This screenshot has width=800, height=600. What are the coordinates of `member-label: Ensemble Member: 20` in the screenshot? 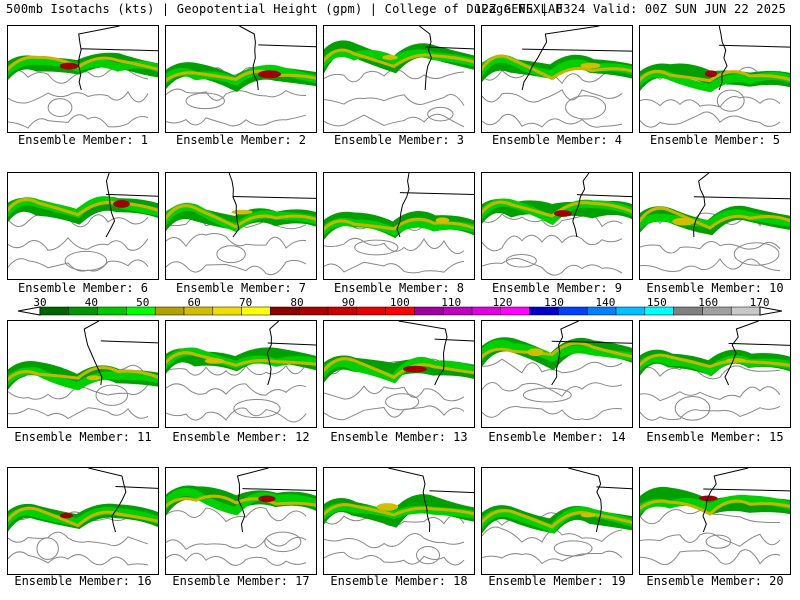 It's located at (715, 581).